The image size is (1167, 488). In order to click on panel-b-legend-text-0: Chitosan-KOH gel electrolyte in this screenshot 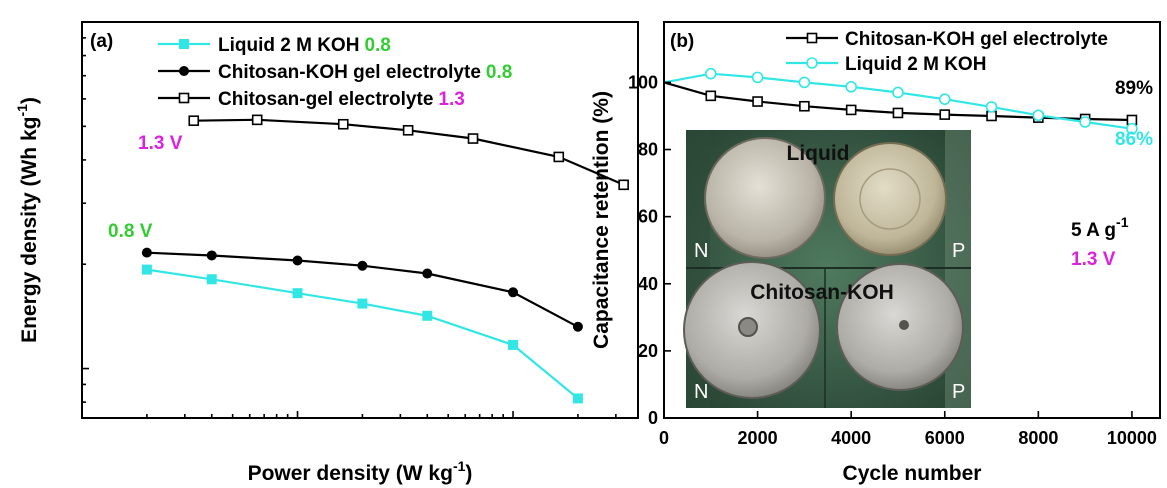, I will do `click(976, 39)`.